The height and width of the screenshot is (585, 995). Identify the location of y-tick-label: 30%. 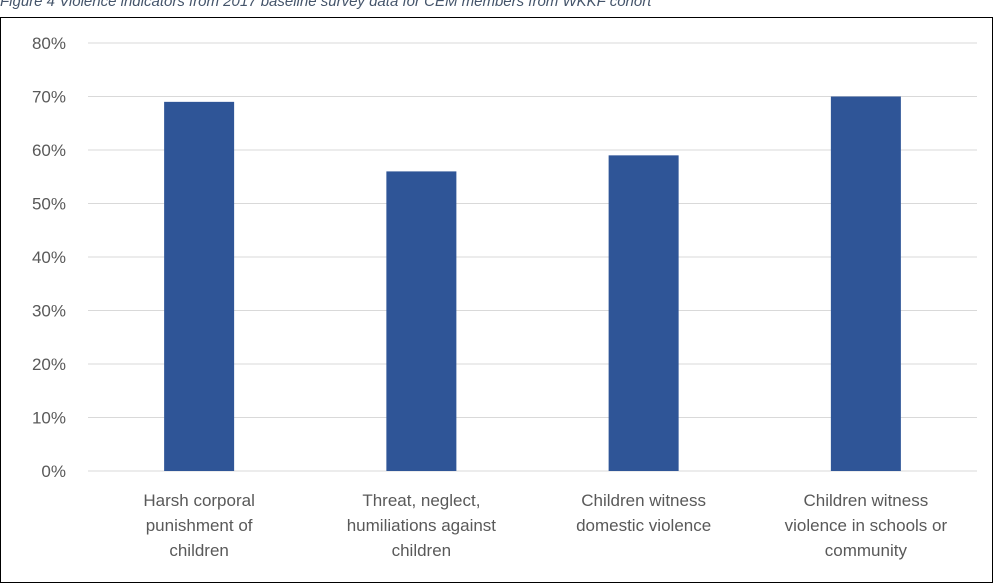
(49, 311).